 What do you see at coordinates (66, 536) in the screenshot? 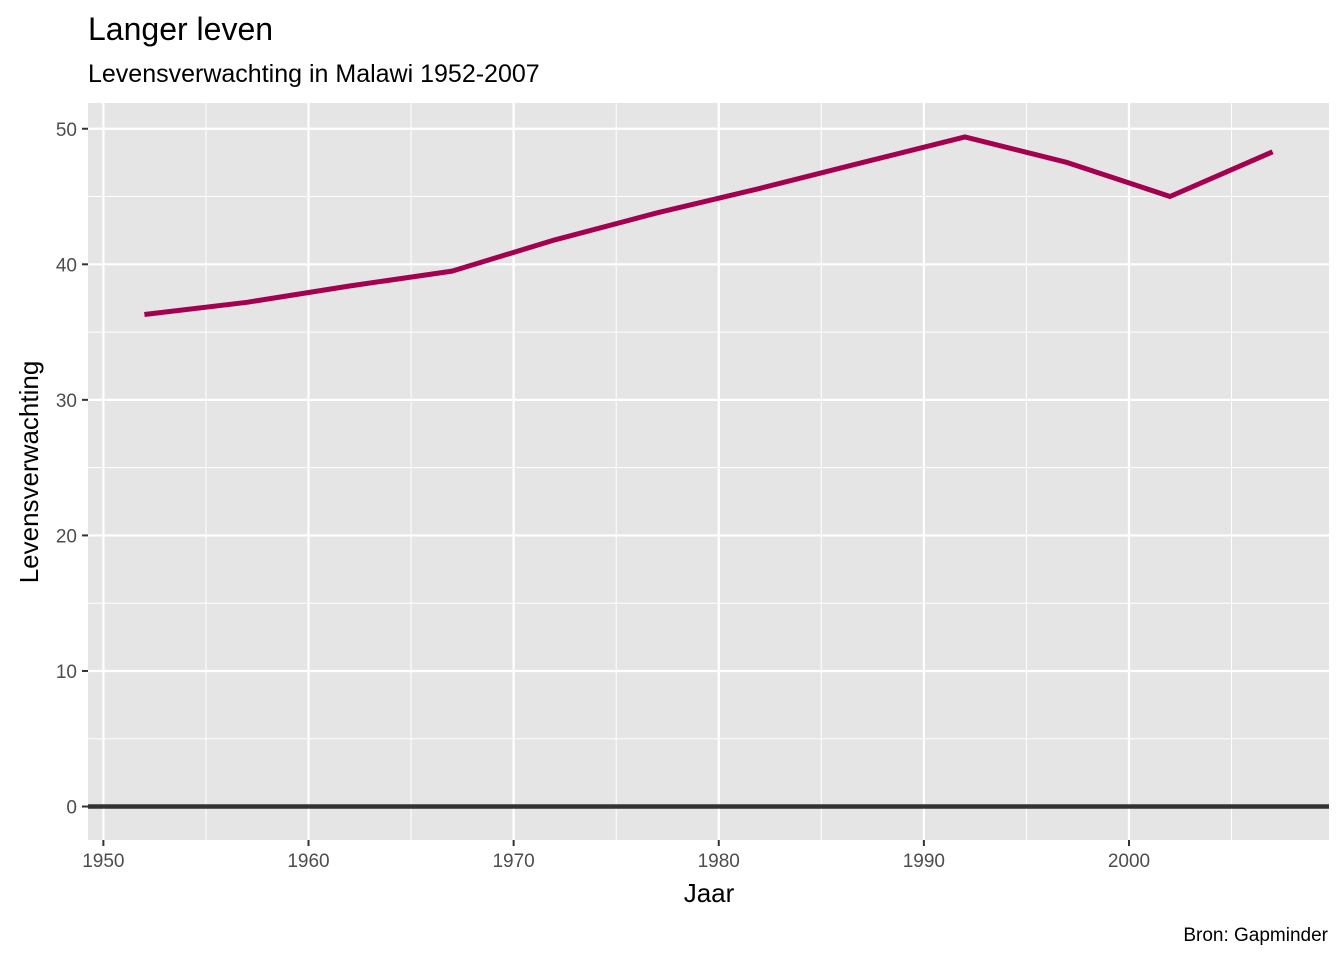
I see `y-tick-label: 20` at bounding box center [66, 536].